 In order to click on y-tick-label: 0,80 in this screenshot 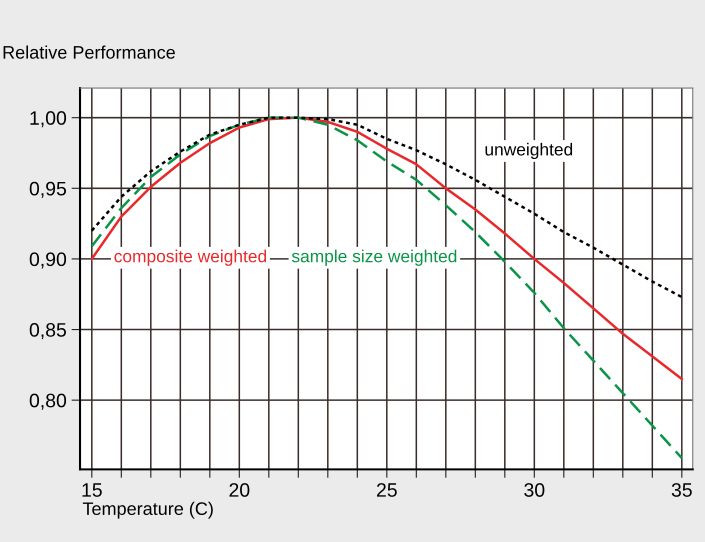, I will do `click(48, 402)`.